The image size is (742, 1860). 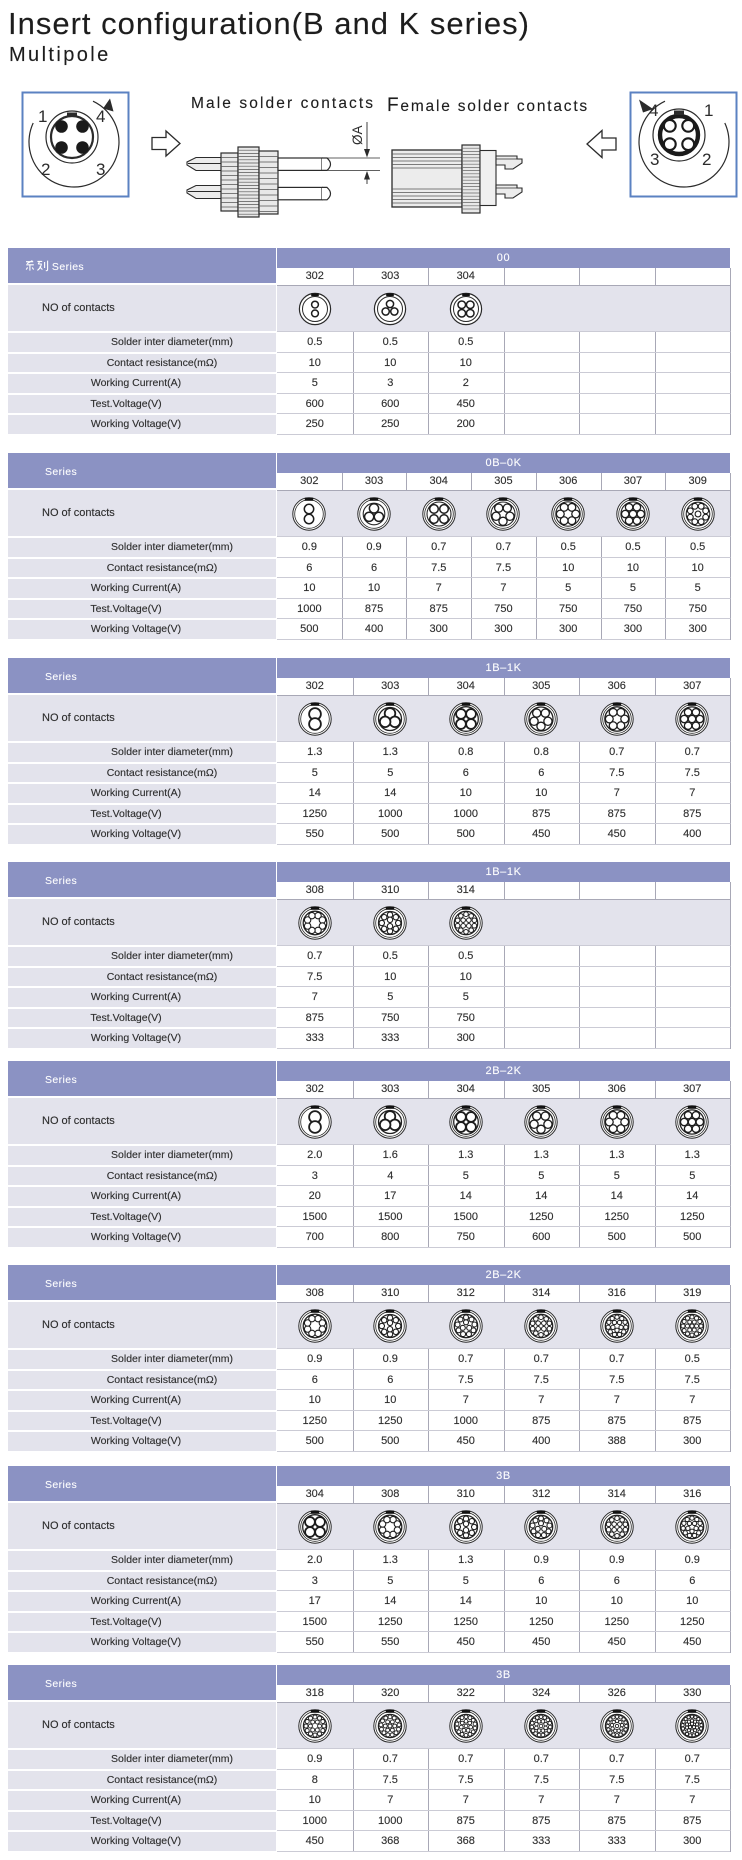 What do you see at coordinates (357, 135) in the screenshot?
I see `svg-text: ØA` at bounding box center [357, 135].